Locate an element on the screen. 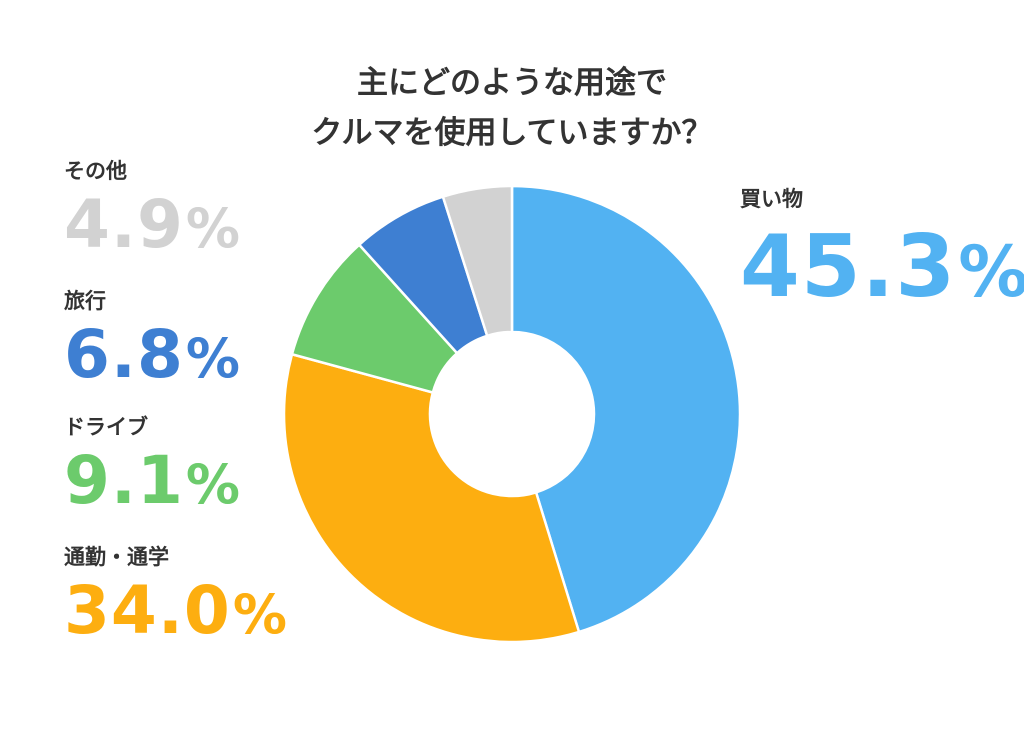 This screenshot has height=732, width=1024. legend-label-drive: ドライブ is located at coordinates (106, 427).